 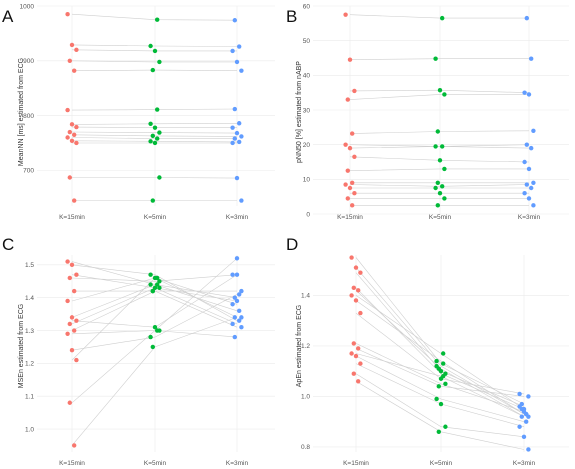 I want to click on panel-d-ylabel: ApEn estimated from ECG, so click(x=299, y=346).